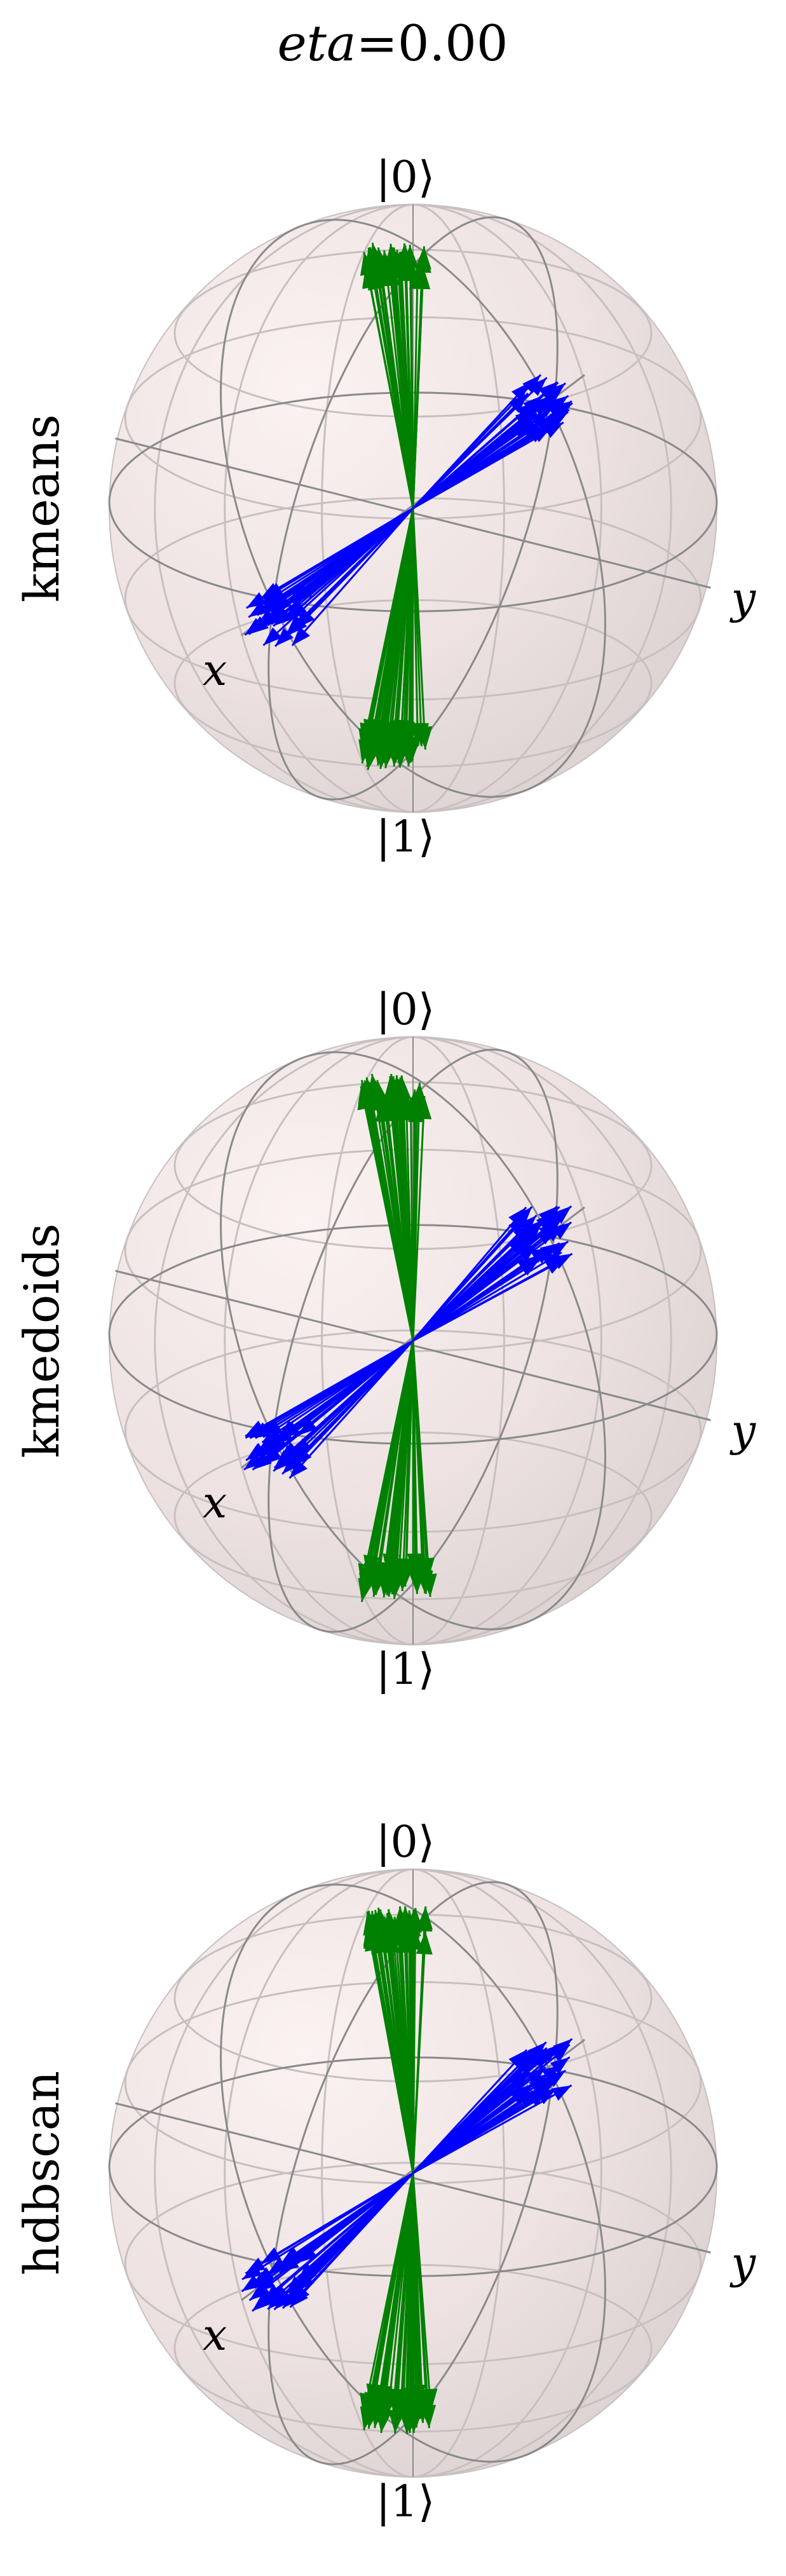 The height and width of the screenshot is (2576, 786). Describe the element at coordinates (41, 508) in the screenshot. I see `method-label: kmeans` at that location.